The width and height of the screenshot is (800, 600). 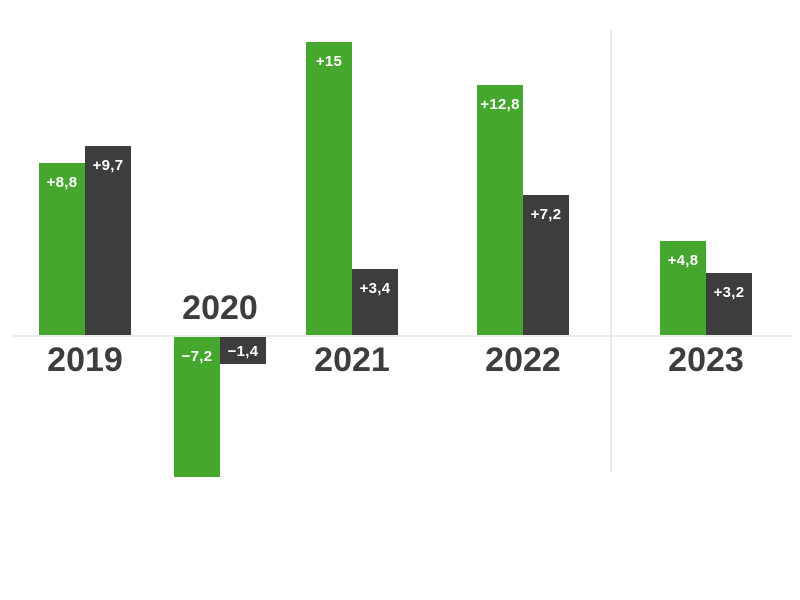 What do you see at coordinates (611, 251) in the screenshot?
I see `vertical-separator-line` at bounding box center [611, 251].